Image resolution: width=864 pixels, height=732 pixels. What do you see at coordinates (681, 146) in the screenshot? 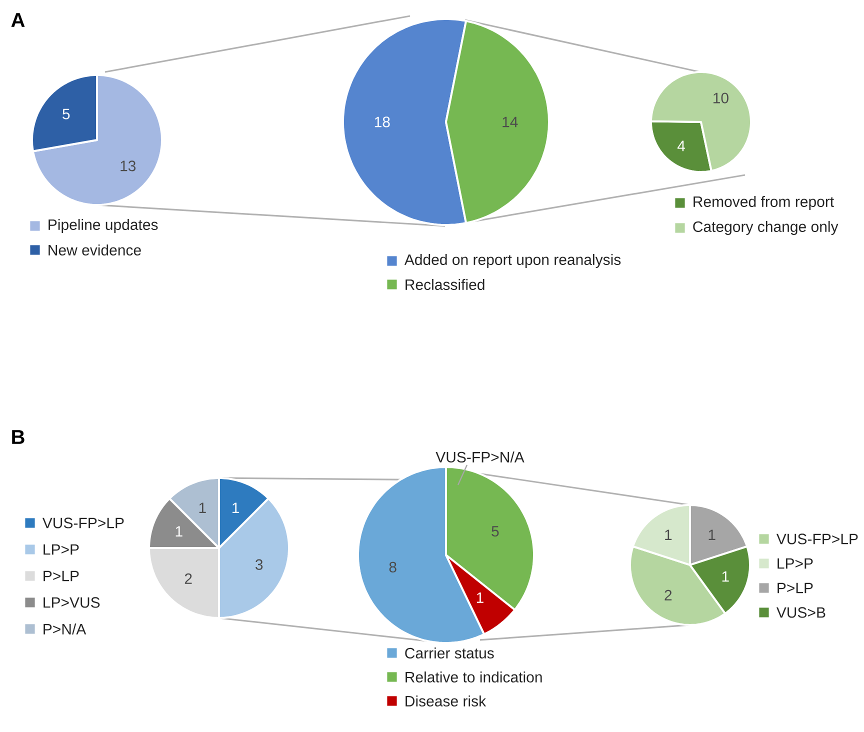
I see `data-label: 4` at bounding box center [681, 146].